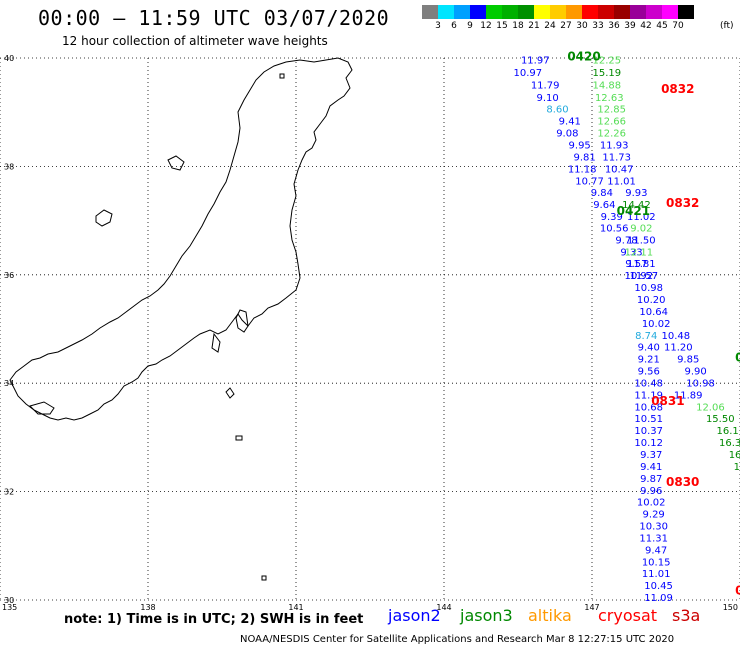  I want to click on wave-height-label: 8.60, so click(557, 110).